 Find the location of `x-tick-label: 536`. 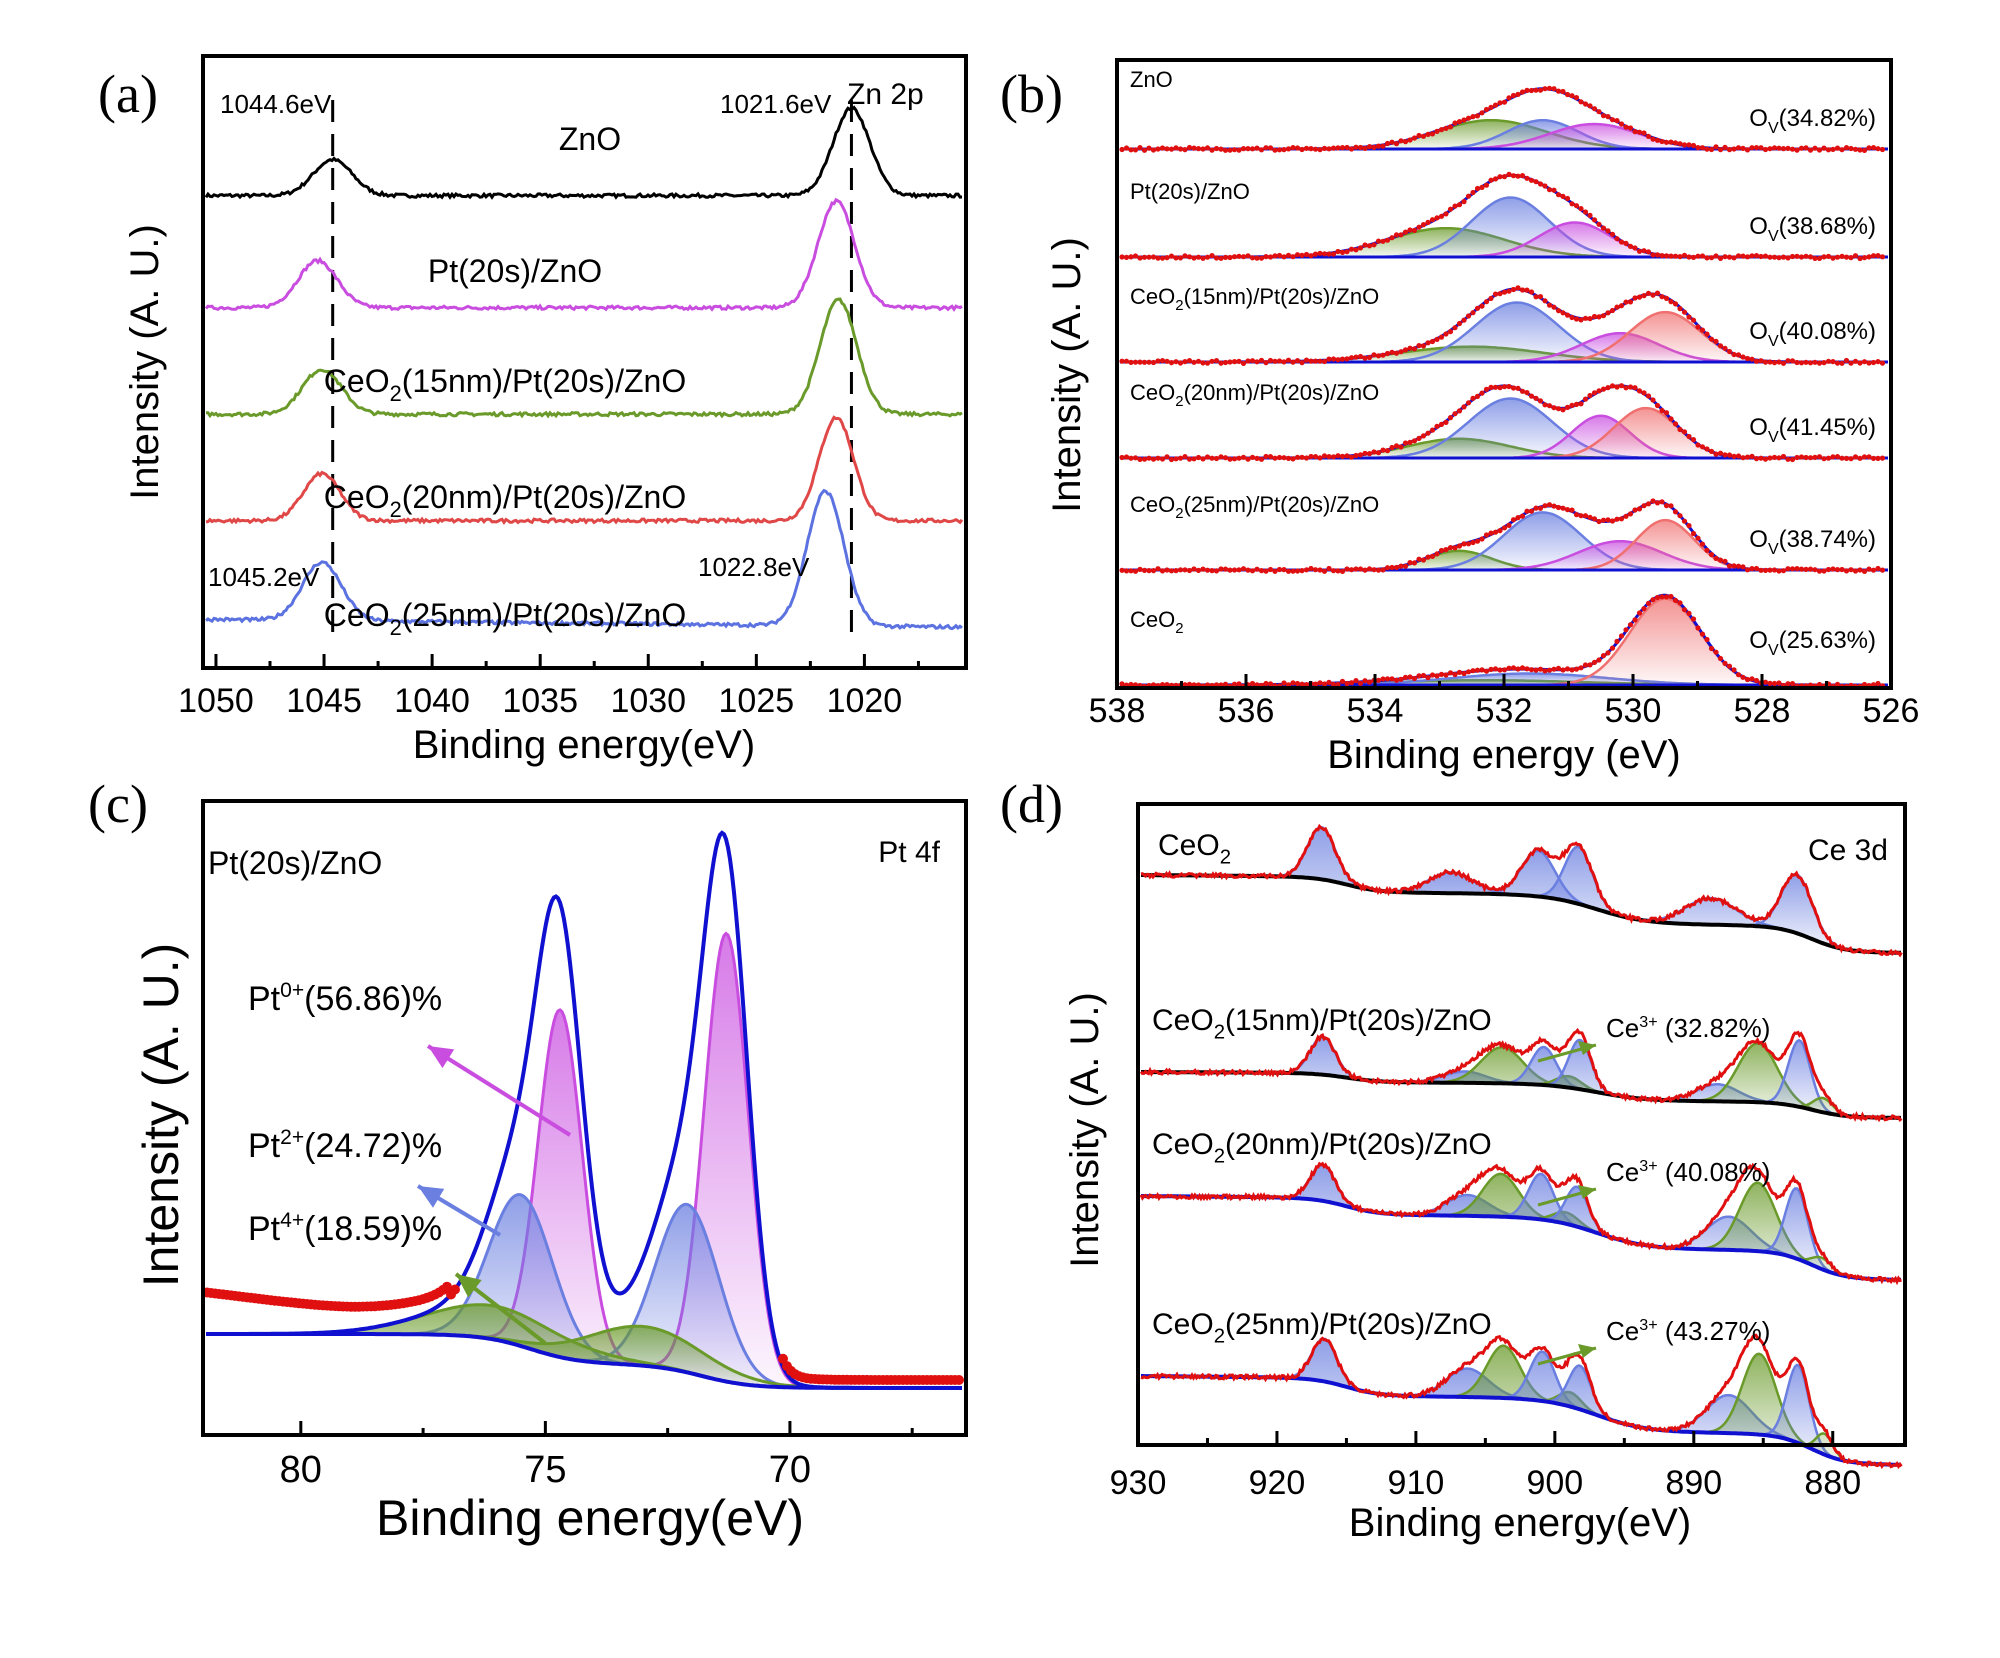

x-tick-label: 536 is located at coordinates (1246, 711).